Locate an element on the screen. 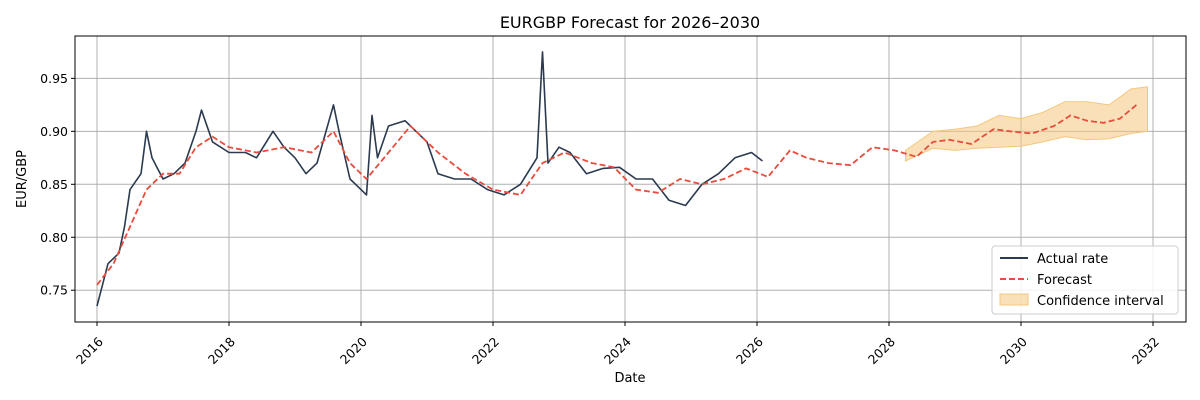  legend-forecast-label: Forecast is located at coordinates (1064, 280).